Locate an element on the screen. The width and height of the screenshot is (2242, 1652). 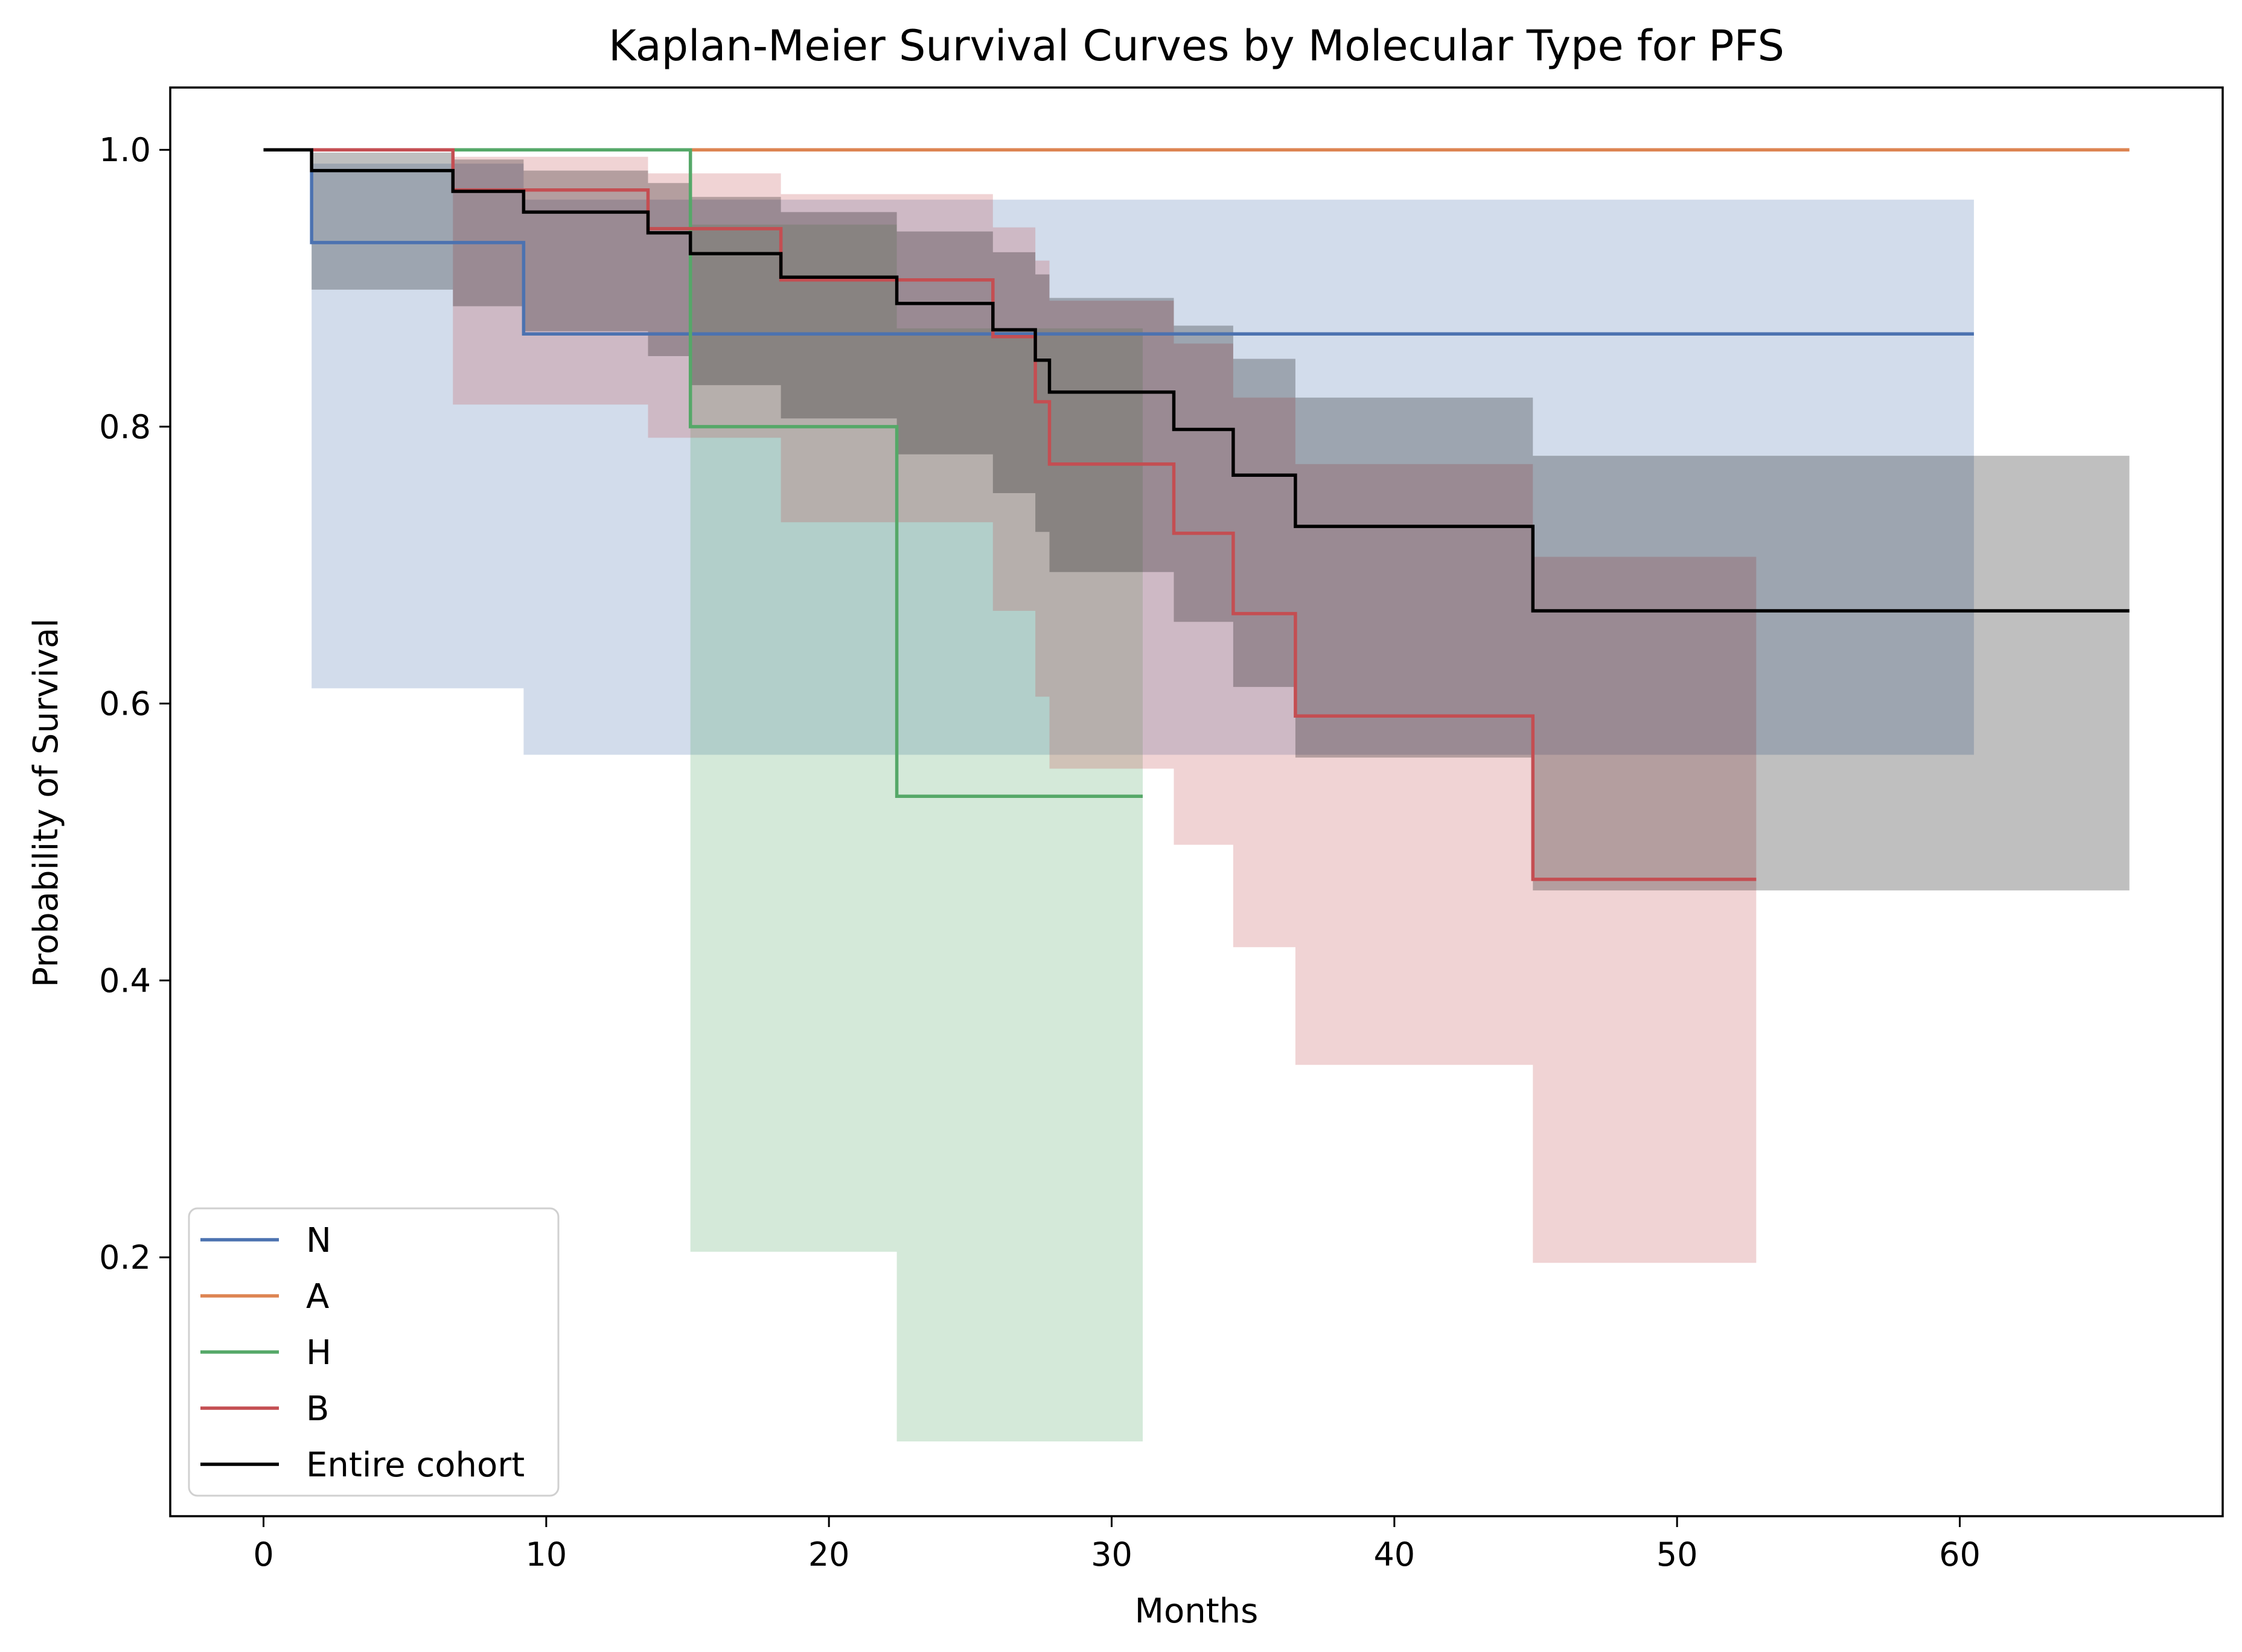
x-tick-label: 10 is located at coordinates (546, 1555).